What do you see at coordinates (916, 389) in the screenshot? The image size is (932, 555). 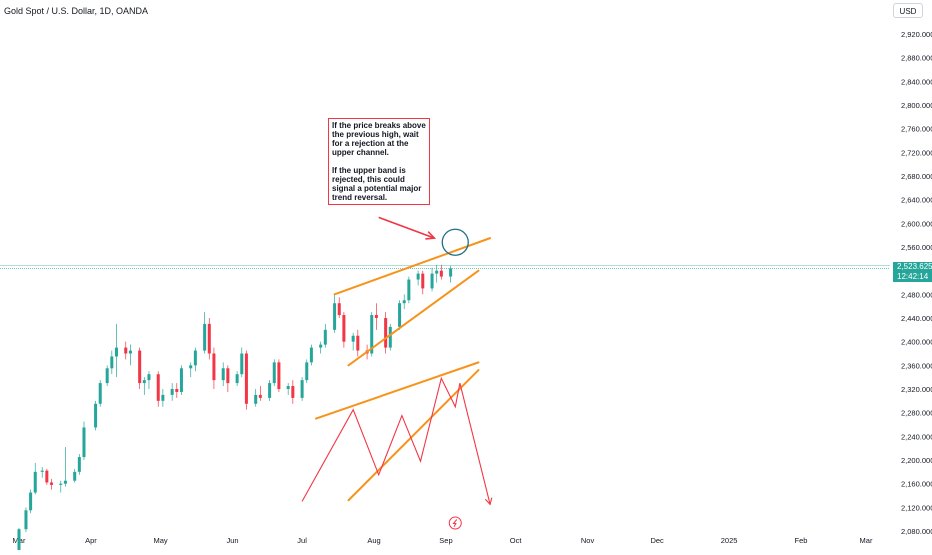 I see `y-tick-label: 2,320.000` at bounding box center [916, 389].